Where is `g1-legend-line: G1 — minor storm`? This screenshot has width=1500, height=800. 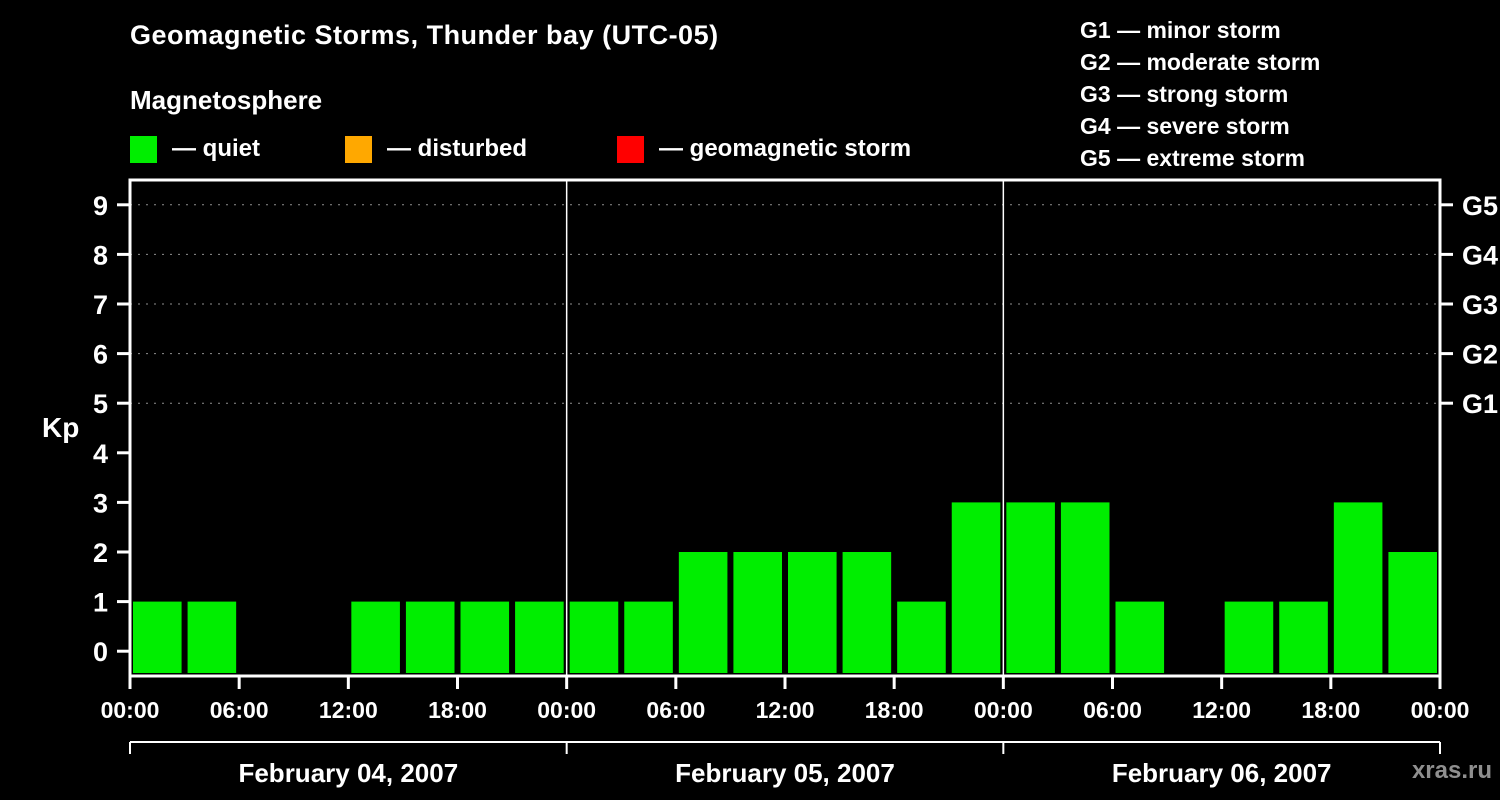
g1-legend-line: G1 — minor storm is located at coordinates (1180, 30).